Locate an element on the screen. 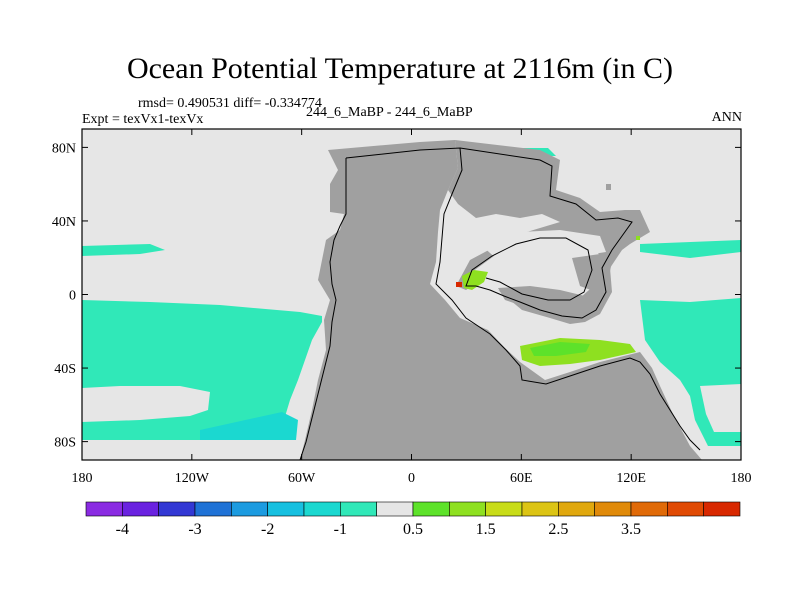 Image resolution: width=800 pixels, height=600 pixels. warming-spot-east is located at coordinates (638, 238).